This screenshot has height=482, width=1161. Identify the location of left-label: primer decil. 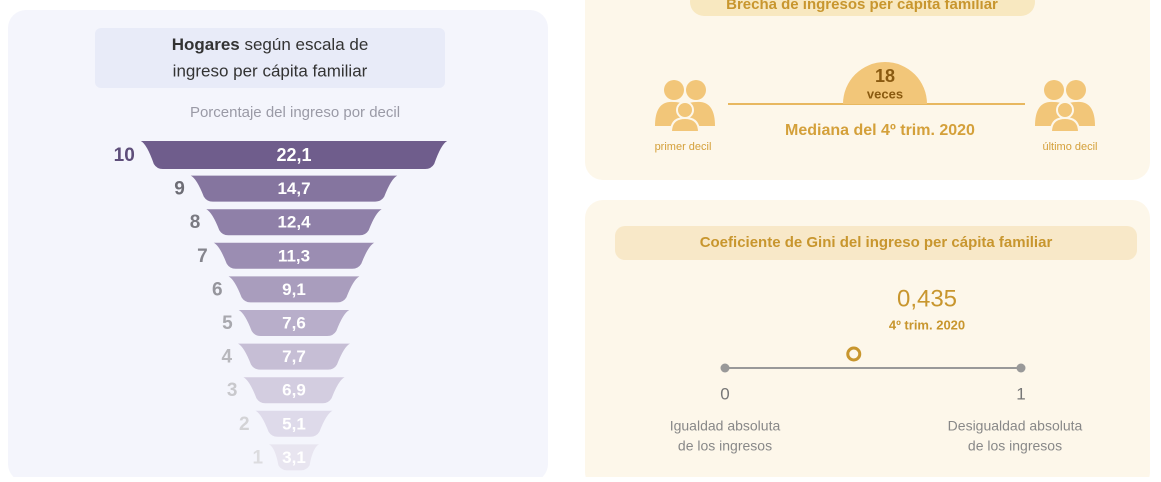
(683, 147).